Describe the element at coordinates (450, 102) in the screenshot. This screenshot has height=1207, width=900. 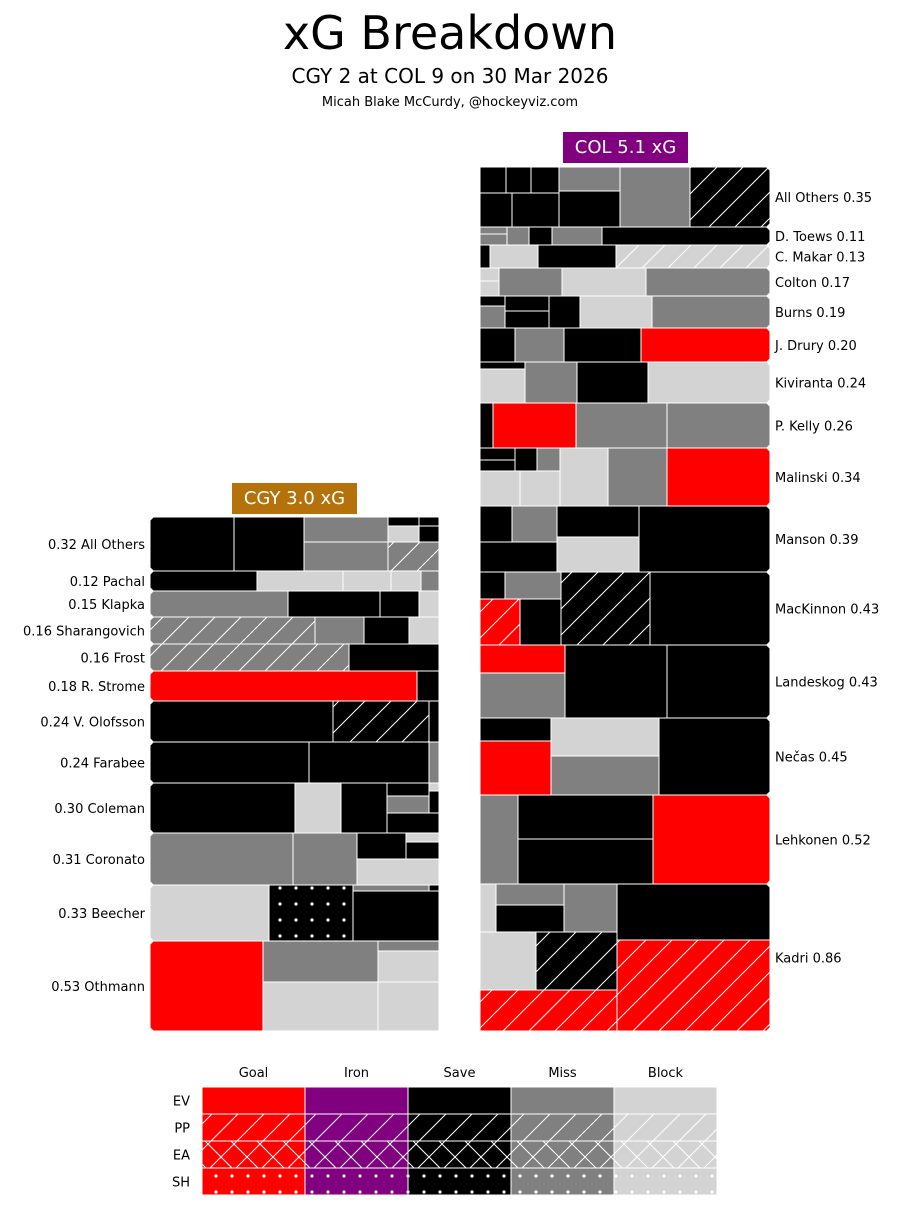
I see `chart-byline: Micah Blake McCurdy, @hockeyviz.com` at that location.